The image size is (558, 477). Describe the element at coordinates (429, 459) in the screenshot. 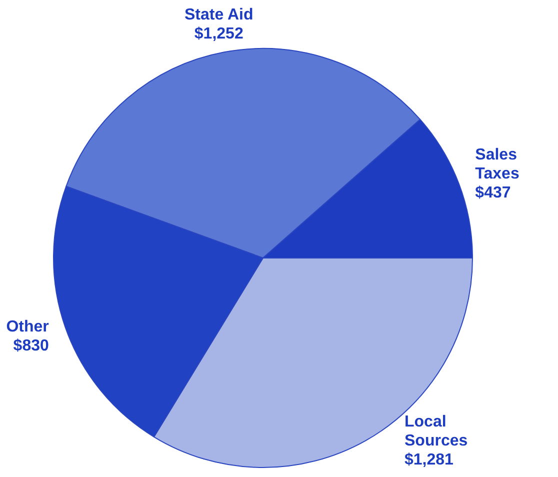

I see `data-label: $1,281` at that location.